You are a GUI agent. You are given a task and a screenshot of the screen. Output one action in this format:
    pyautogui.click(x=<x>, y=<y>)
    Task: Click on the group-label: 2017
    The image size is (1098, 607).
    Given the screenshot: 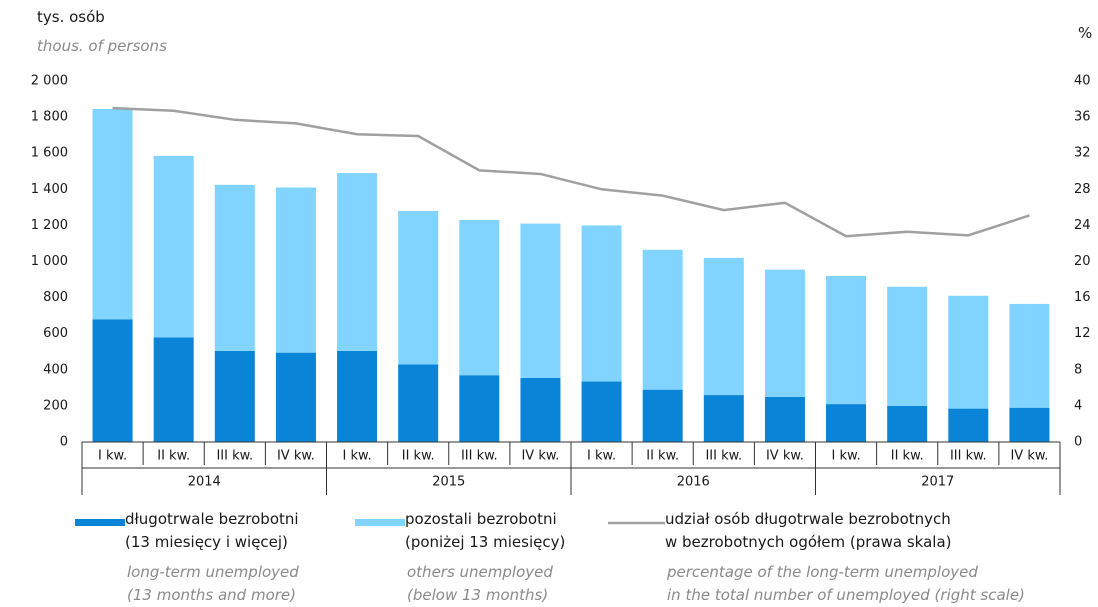 What is the action you would take?
    pyautogui.click(x=937, y=482)
    